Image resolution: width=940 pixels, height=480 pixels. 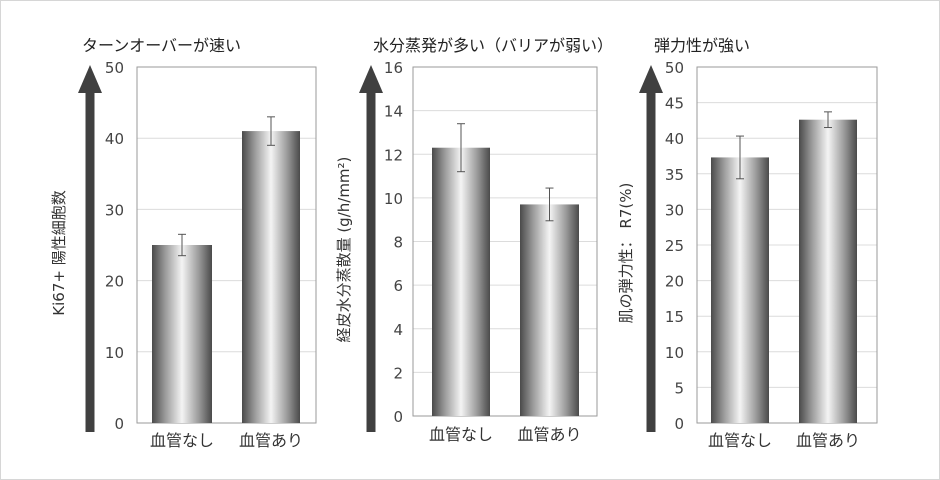 What do you see at coordinates (398, 243) in the screenshot?
I see `y-tick-label: 8` at bounding box center [398, 243].